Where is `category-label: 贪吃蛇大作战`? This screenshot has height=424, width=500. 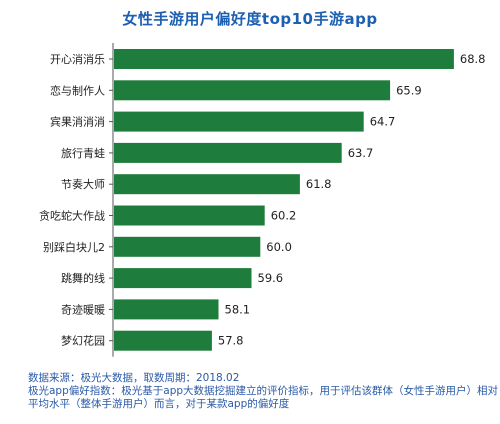 category-label: 贪吃蛇大作战 is located at coordinates (72, 216).